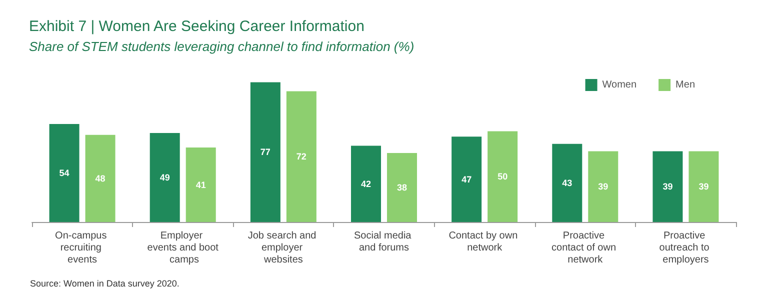 This screenshot has width=768, height=302. Describe the element at coordinates (685, 85) in the screenshot. I see `legend-label: Men` at that location.